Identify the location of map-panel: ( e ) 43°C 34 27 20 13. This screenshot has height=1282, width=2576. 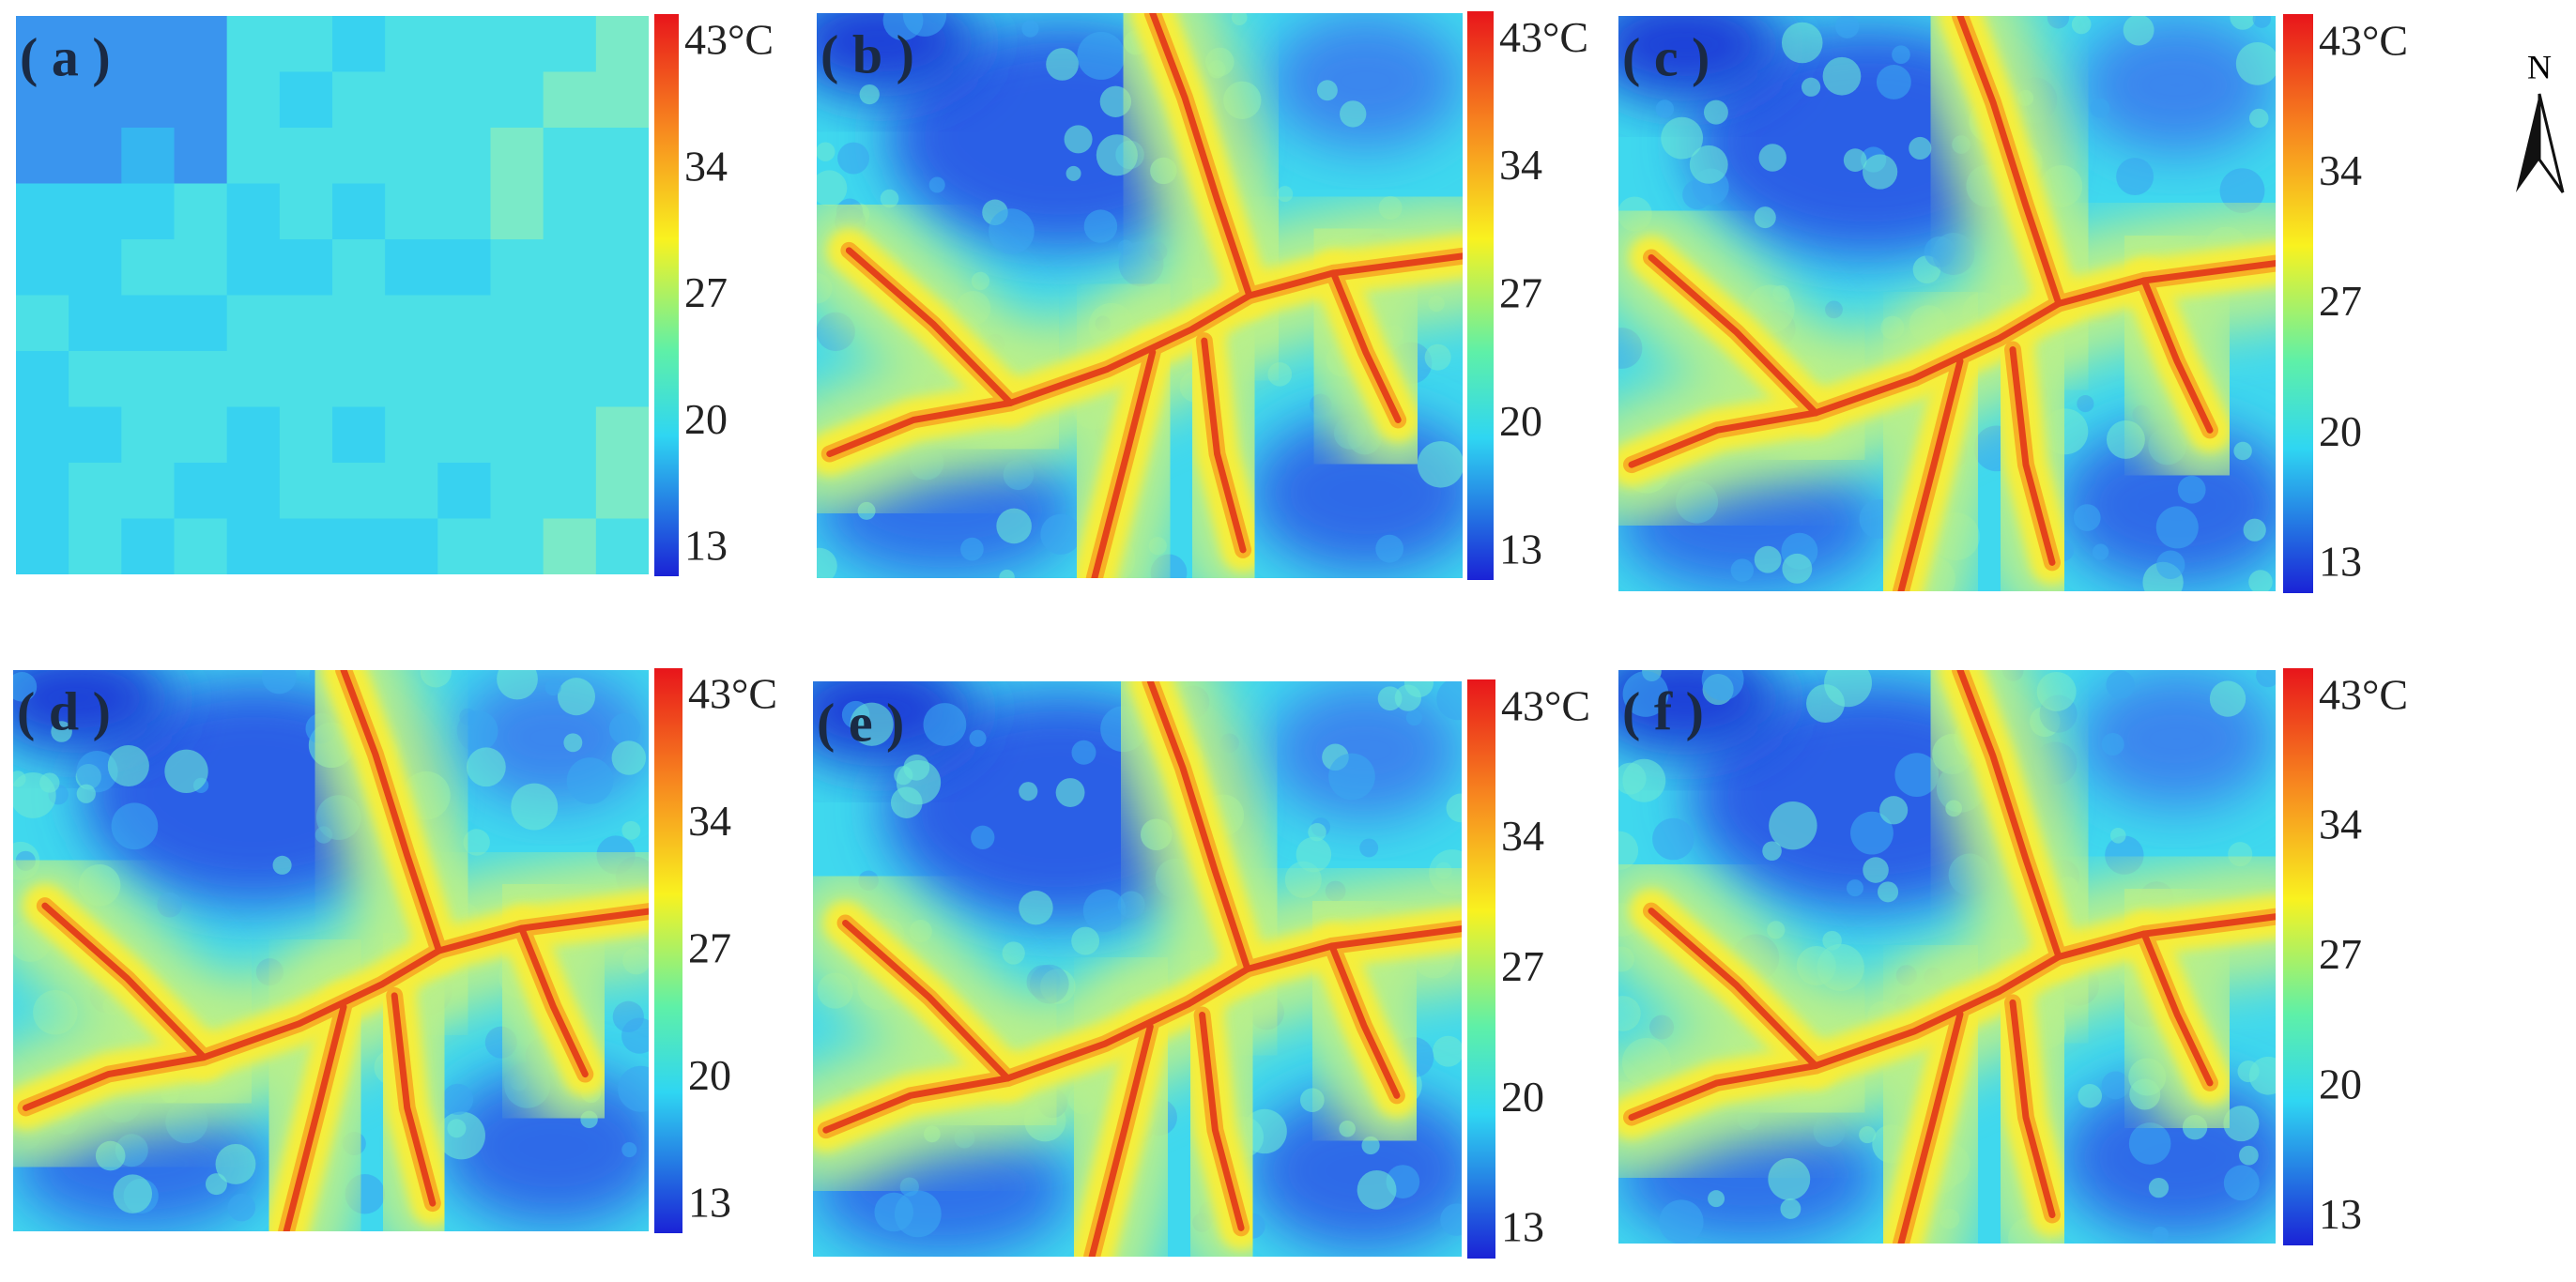
(1202, 969).